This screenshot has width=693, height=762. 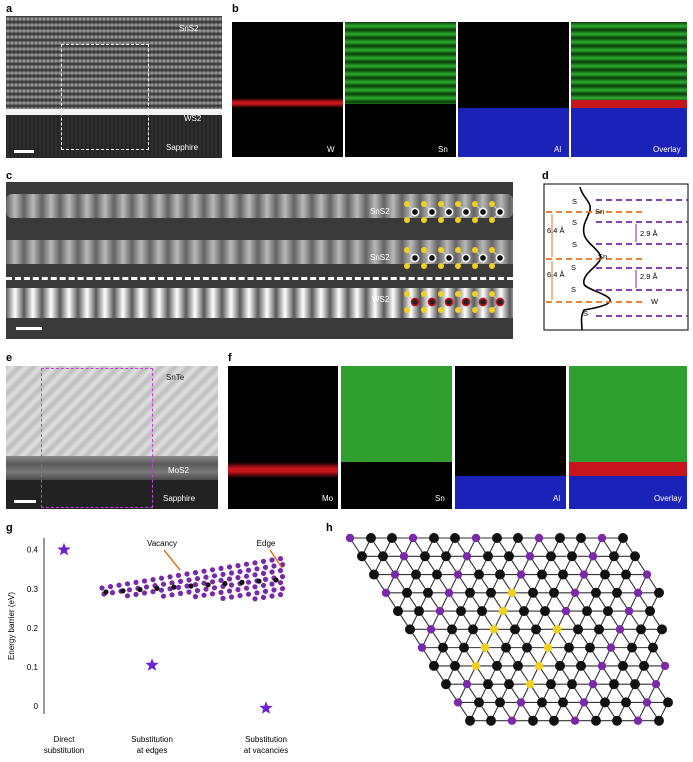 What do you see at coordinates (381, 299) in the screenshot?
I see `panel-c-label-ws2: WS2` at bounding box center [381, 299].